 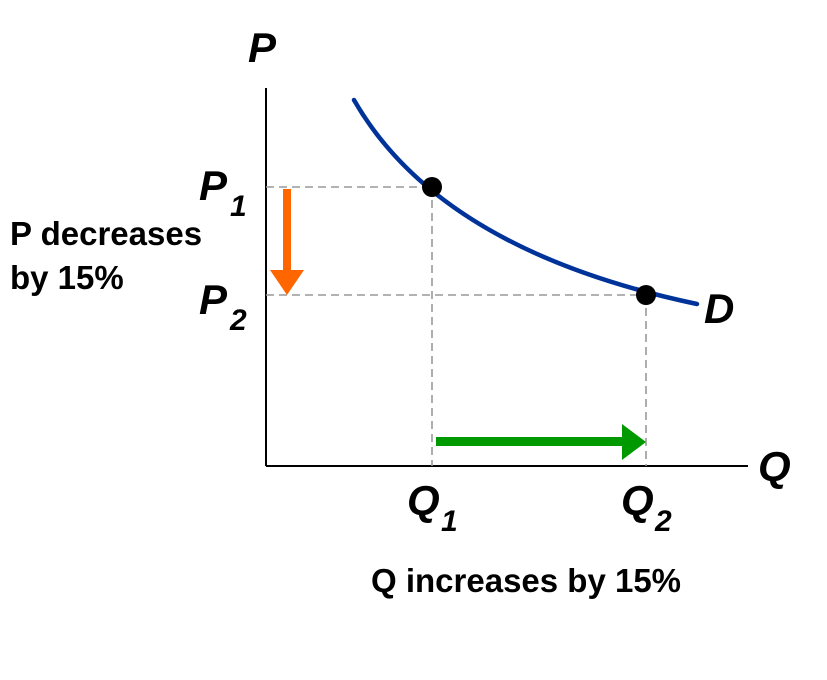 What do you see at coordinates (213, 185) in the screenshot?
I see `p1-label-main: P` at bounding box center [213, 185].